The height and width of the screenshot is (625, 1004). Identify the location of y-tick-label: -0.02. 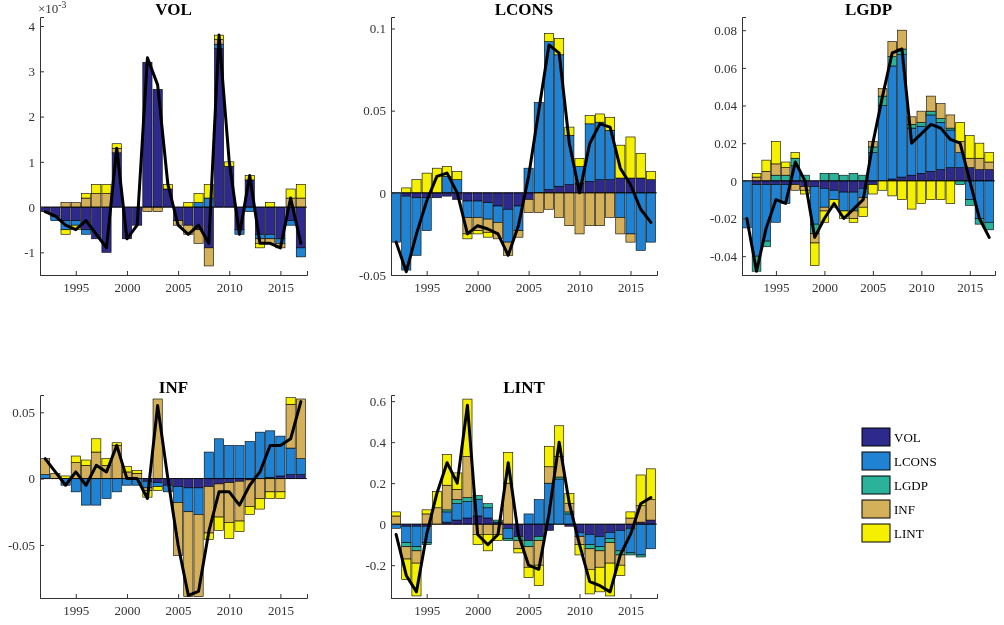
(723, 219).